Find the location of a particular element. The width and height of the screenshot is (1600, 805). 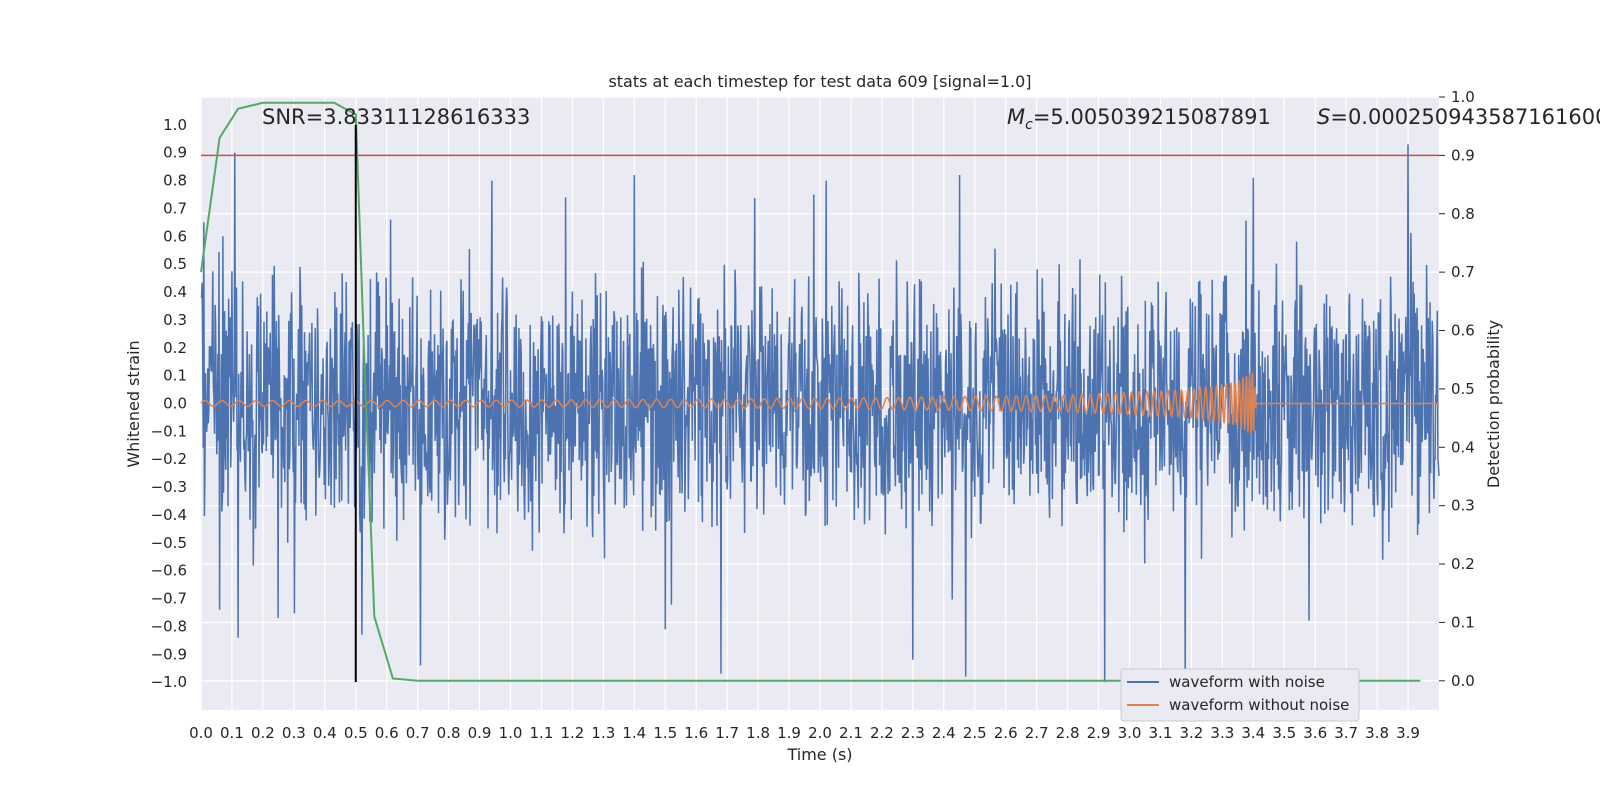

x-tick-label: 3.0 is located at coordinates (1130, 733).